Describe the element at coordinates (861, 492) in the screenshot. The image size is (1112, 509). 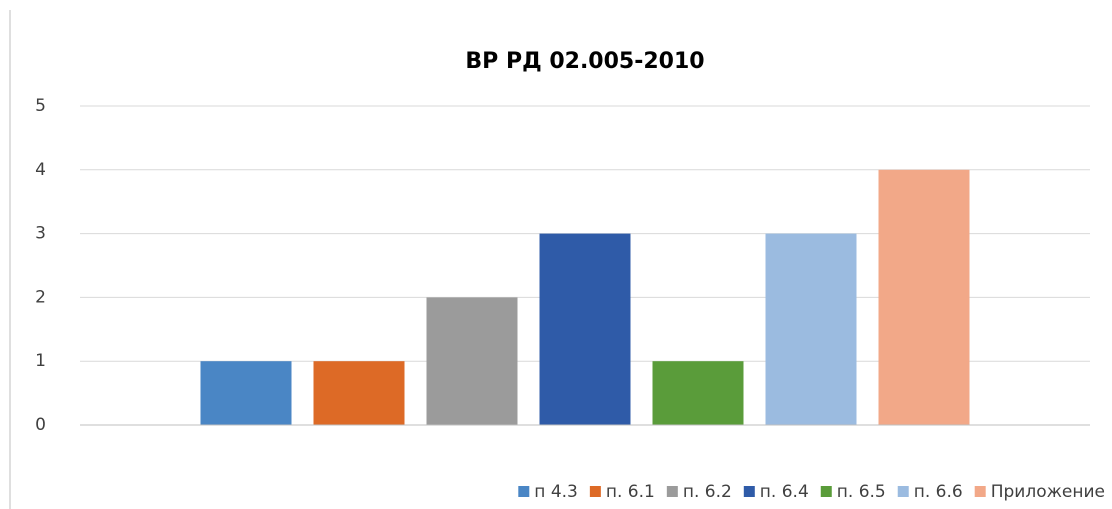
I see `legend-label: п. 6.5` at that location.